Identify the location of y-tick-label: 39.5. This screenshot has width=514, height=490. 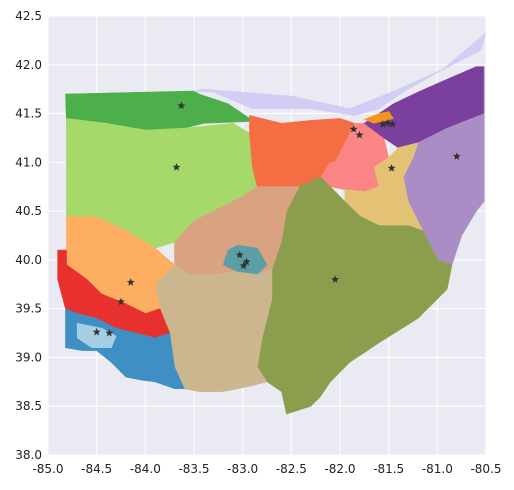
(28, 309).